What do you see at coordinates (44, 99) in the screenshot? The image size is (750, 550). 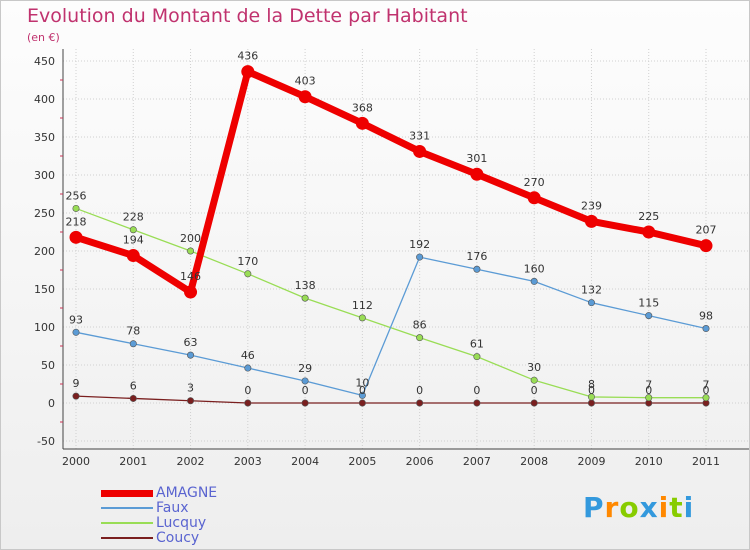 I see `y-tick-label: 400` at bounding box center [44, 99].